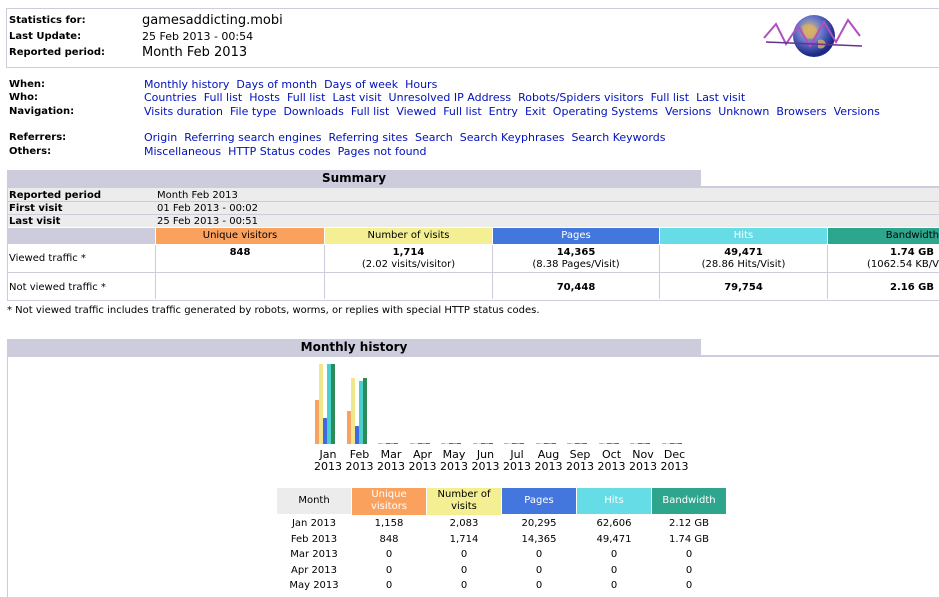  What do you see at coordinates (743, 252) in the screenshot?
I see `viewed-hits: 49,471` at bounding box center [743, 252].